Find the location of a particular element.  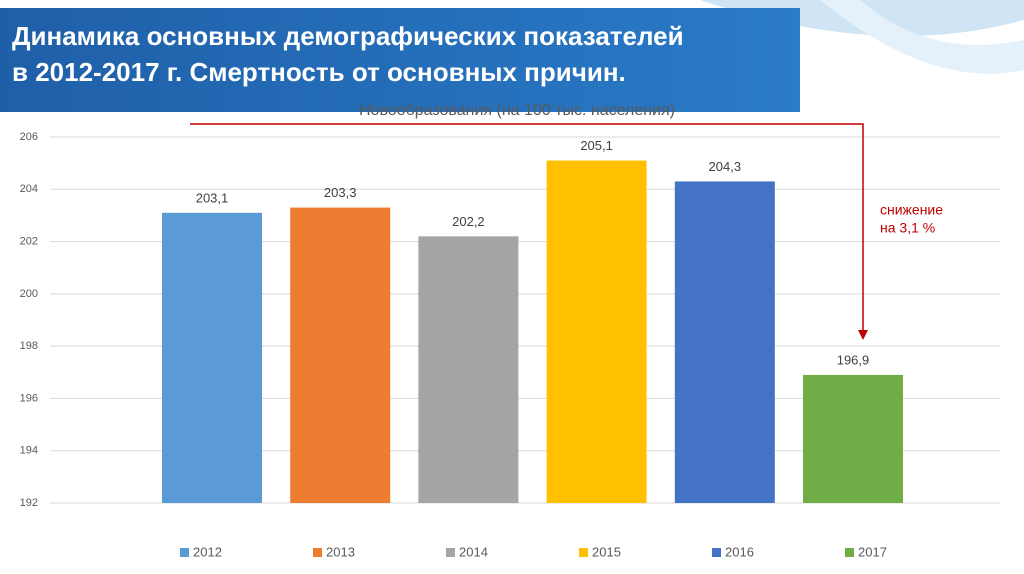

y-tick-label: 194 is located at coordinates (29, 451).